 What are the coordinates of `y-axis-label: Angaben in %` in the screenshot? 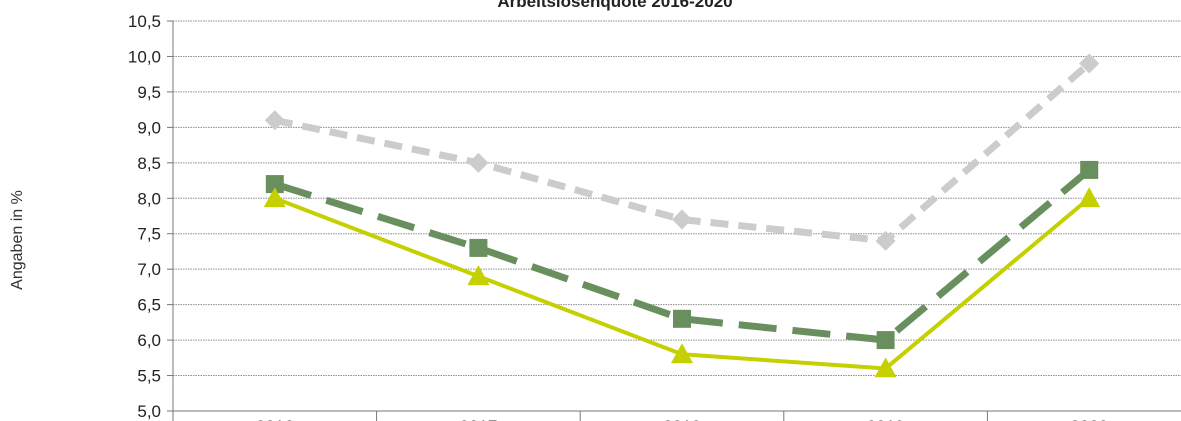 It's located at (17, 240).